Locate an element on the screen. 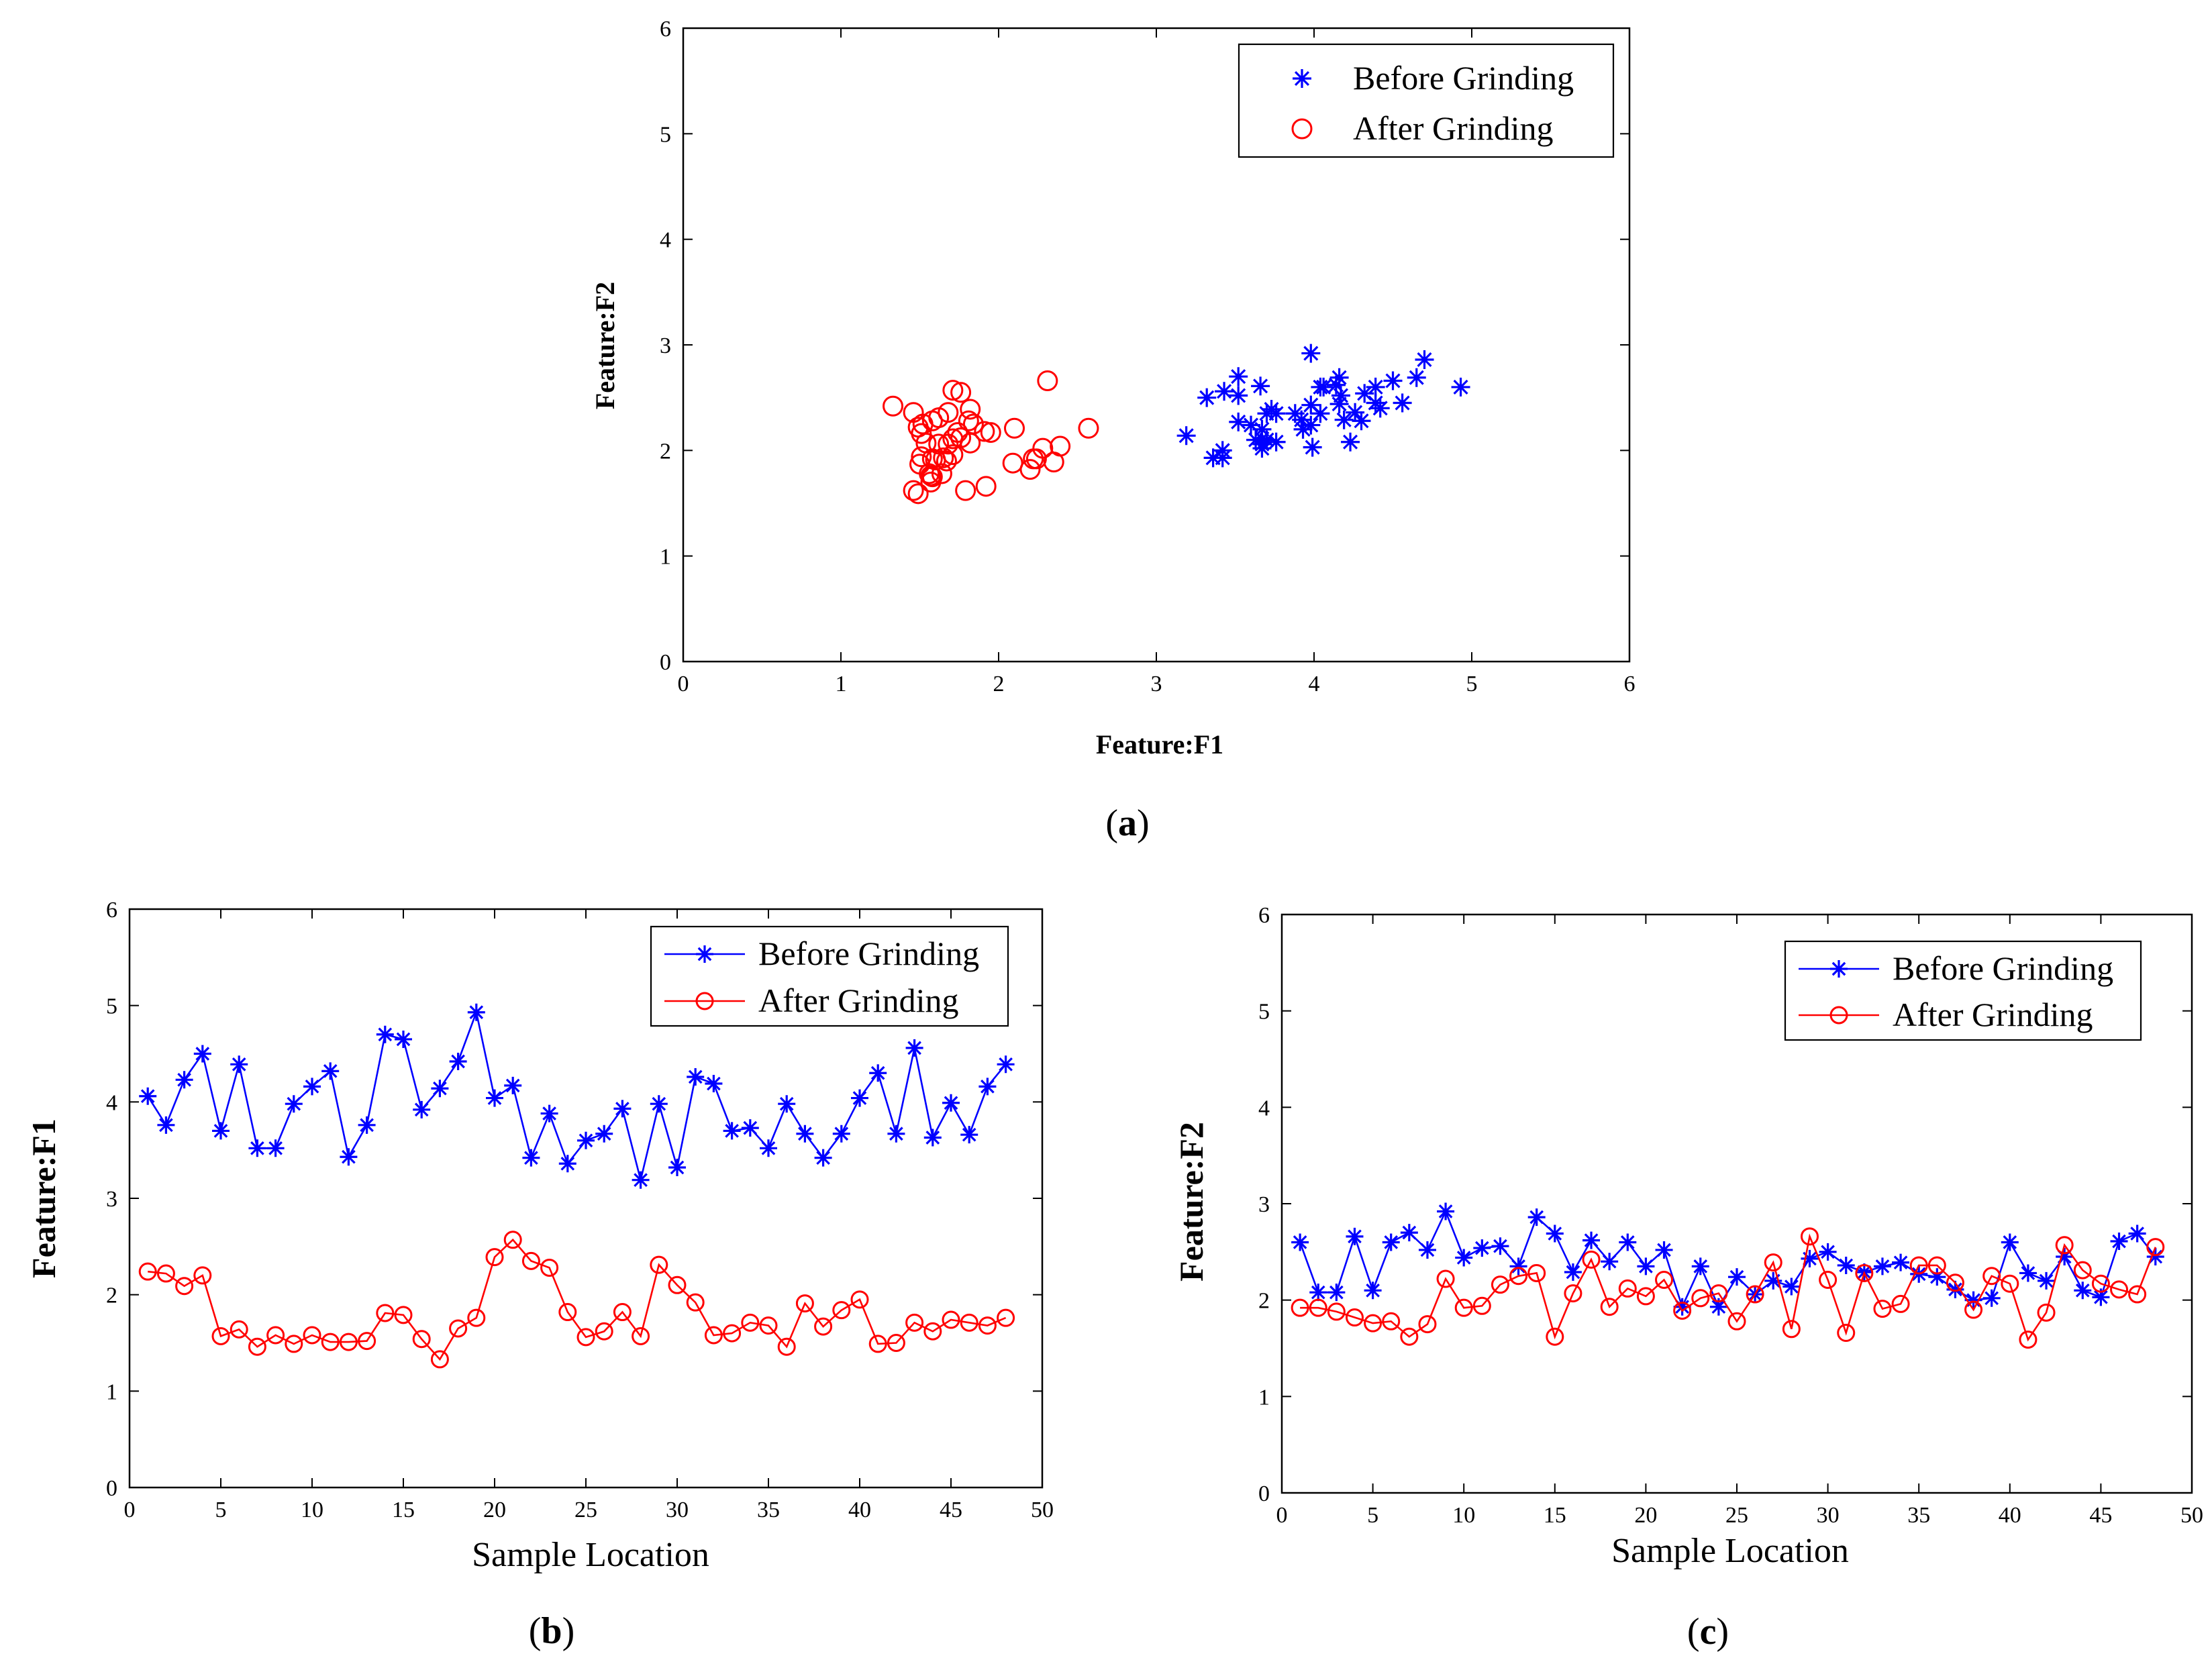 Image resolution: width=2212 pixels, height=1670 pixels. y-tick-label: 0 is located at coordinates (1264, 1493).